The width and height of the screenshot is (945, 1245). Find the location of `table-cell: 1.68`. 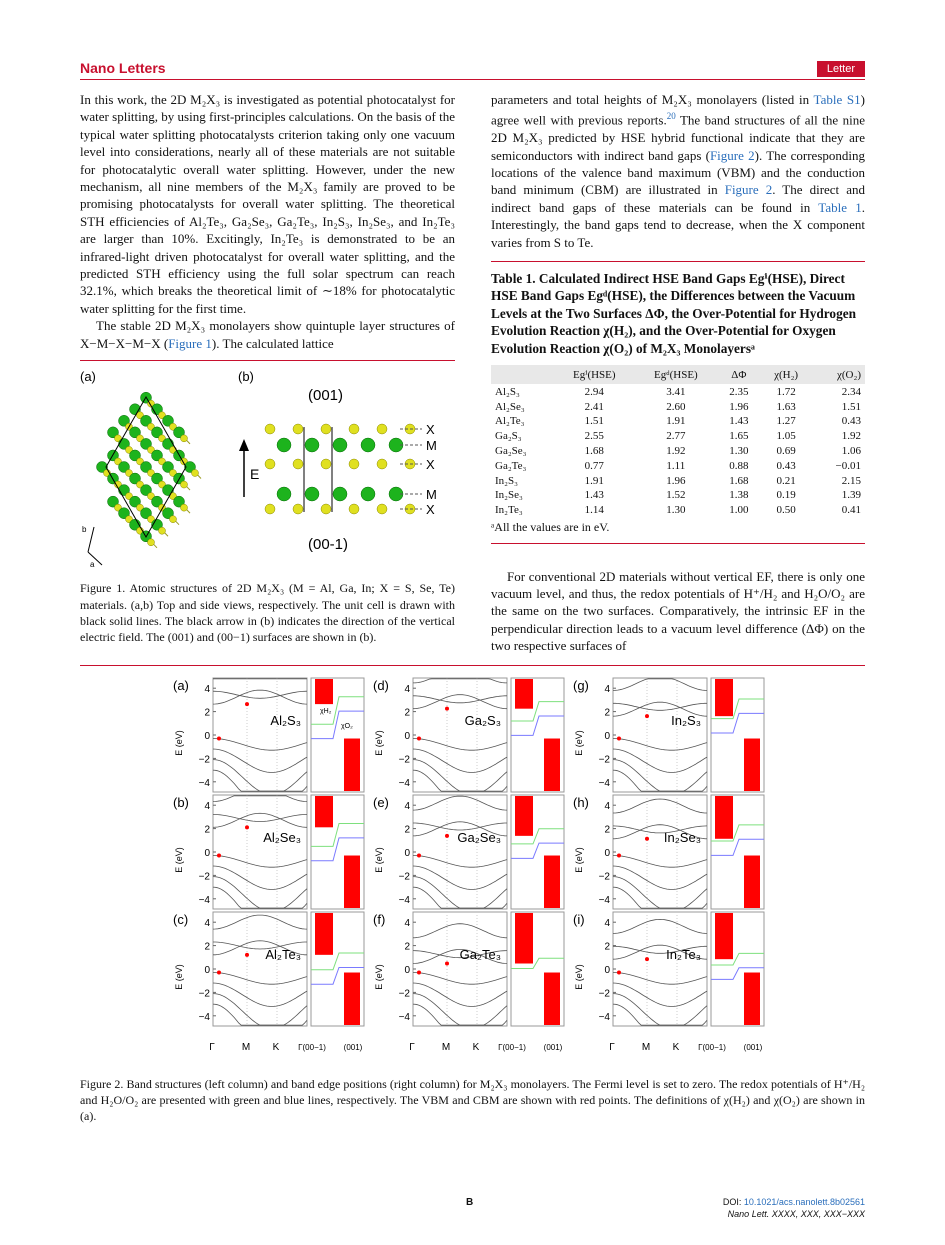

table-cell: 1.68 is located at coordinates (739, 480).